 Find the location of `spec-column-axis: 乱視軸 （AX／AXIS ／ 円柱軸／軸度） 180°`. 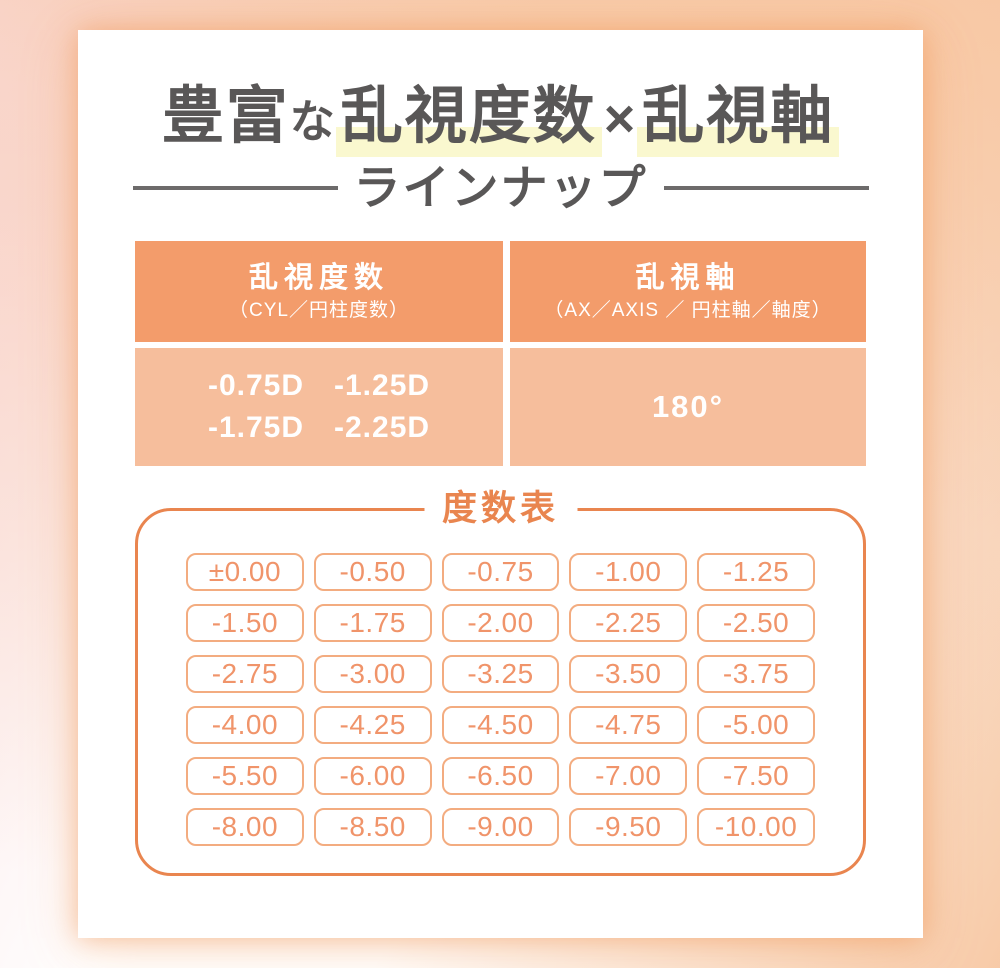

spec-column-axis: 乱視軸 （AX／AXIS ／ 円柱軸／軸度） 180° is located at coordinates (688, 353).